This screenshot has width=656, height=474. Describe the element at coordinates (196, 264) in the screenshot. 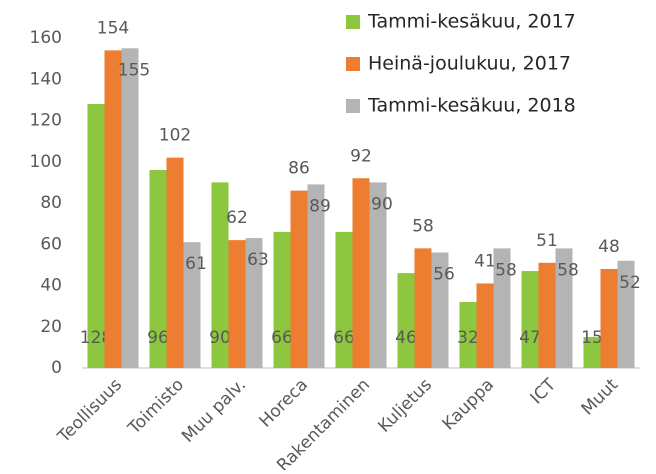

I see `data-label: 61` at that location.